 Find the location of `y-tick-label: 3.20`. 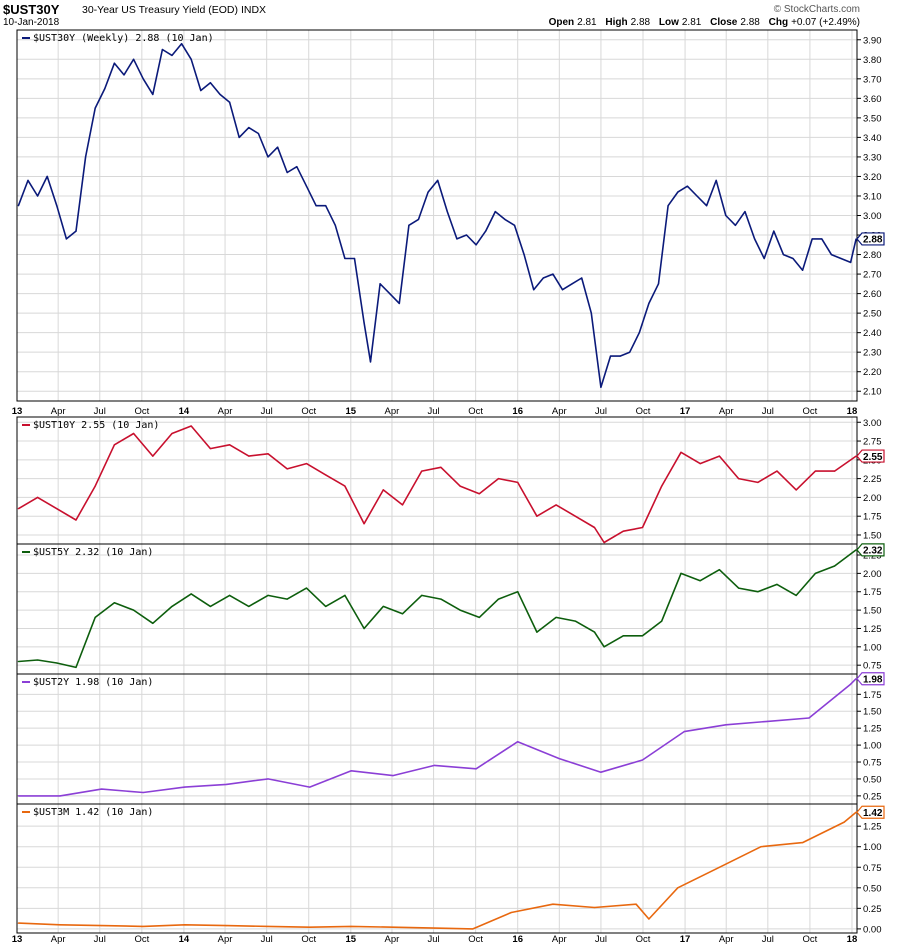

y-tick-label: 3.20 is located at coordinates (872, 177).